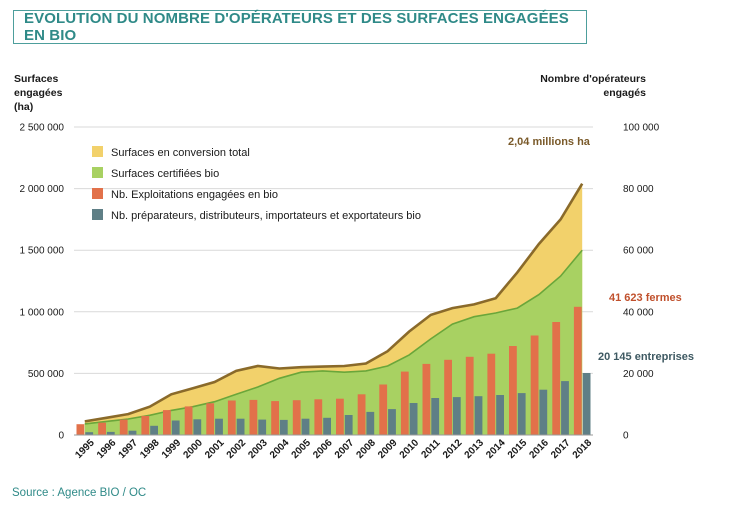  What do you see at coordinates (172, 449) in the screenshot?
I see `x-tick-label: 1999` at bounding box center [172, 449].